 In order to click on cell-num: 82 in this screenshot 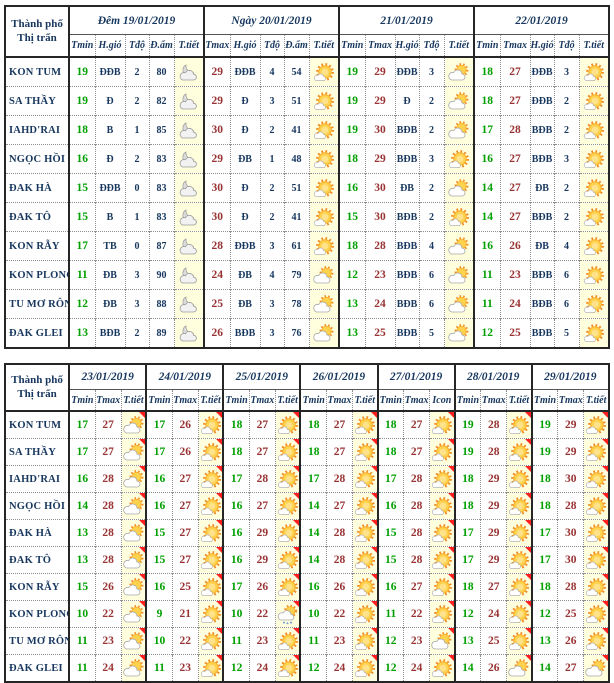, I will do `click(161, 101)`.